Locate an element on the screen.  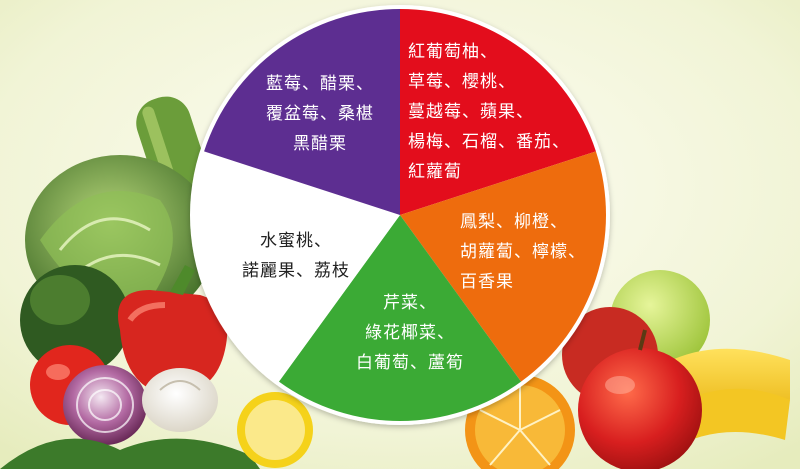
segment-label-line: 黑醋栗 is located at coordinates (320, 144).